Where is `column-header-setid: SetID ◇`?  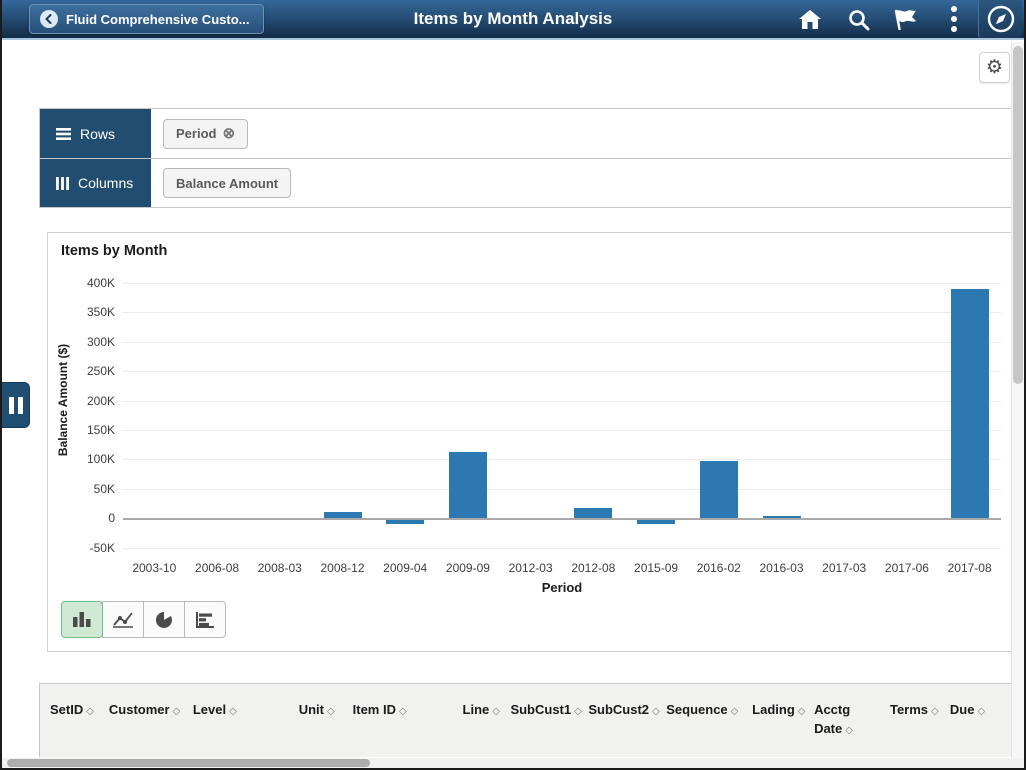 column-header-setid: SetID ◇ is located at coordinates (72, 710).